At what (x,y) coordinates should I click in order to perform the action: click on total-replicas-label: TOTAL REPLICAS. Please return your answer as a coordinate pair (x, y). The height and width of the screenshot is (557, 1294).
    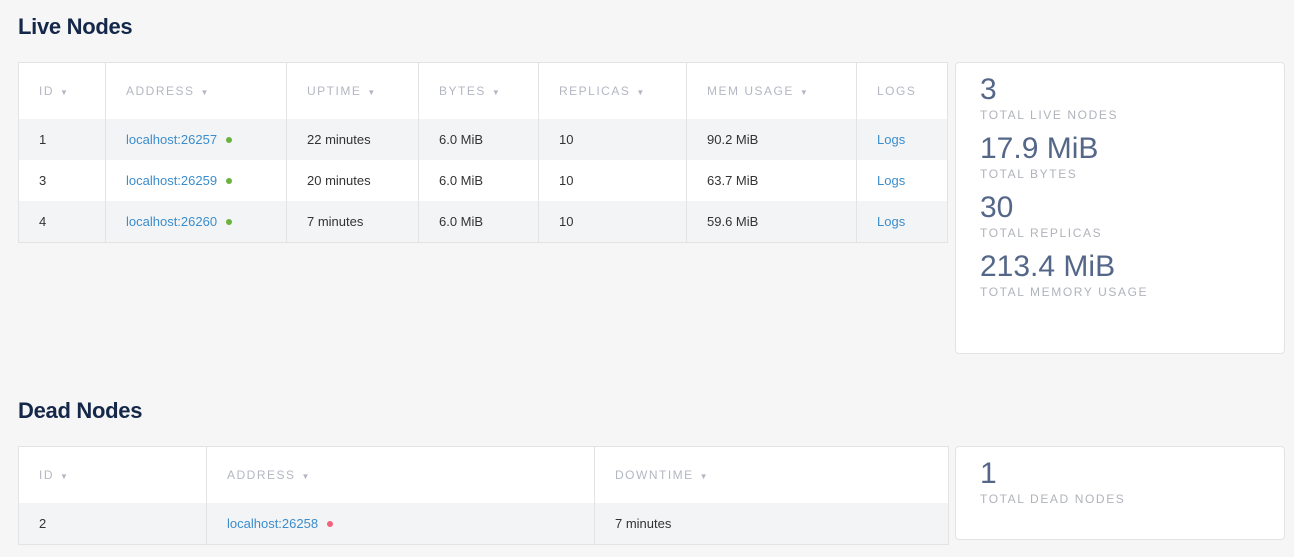
    Looking at the image, I should click on (1041, 233).